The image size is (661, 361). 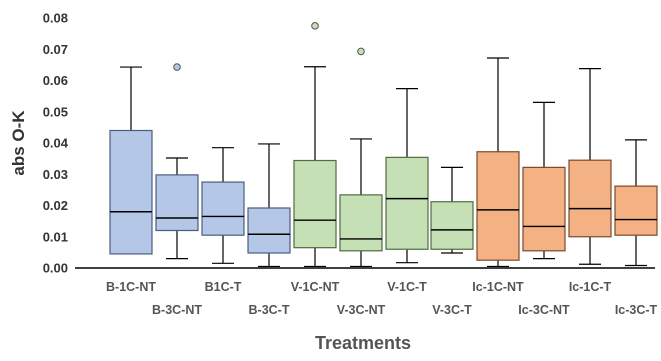 I want to click on y-axis-title: abs O-K, so click(x=18, y=143).